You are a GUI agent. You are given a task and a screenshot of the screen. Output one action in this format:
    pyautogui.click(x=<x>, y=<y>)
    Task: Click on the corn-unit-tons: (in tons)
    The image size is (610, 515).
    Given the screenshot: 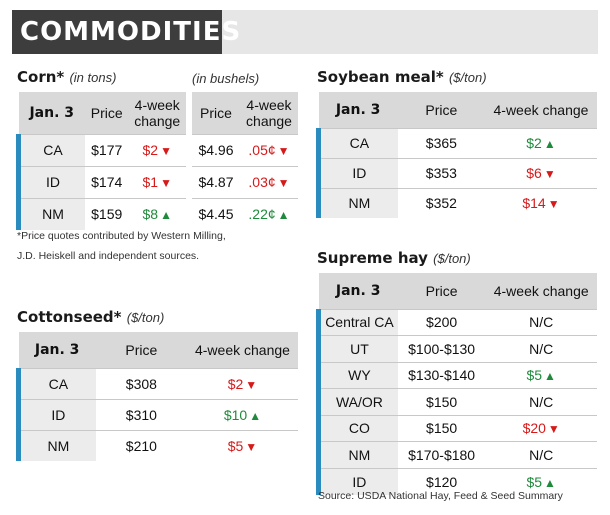 What is the action you would take?
    pyautogui.click(x=93, y=77)
    